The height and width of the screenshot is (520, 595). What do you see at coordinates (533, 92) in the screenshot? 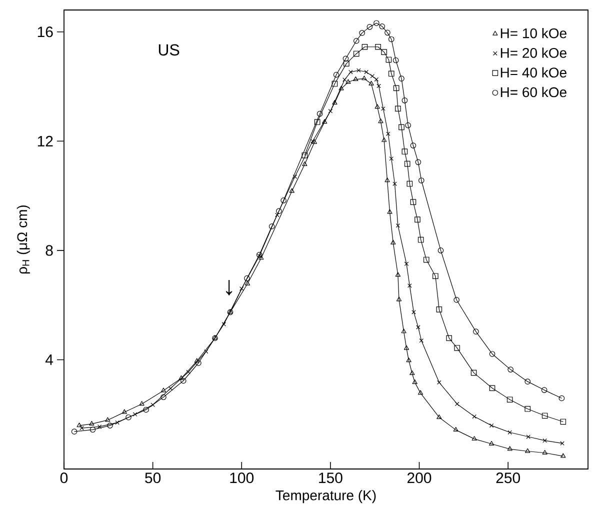
I see `legend-label: H= 60 kOe` at bounding box center [533, 92].